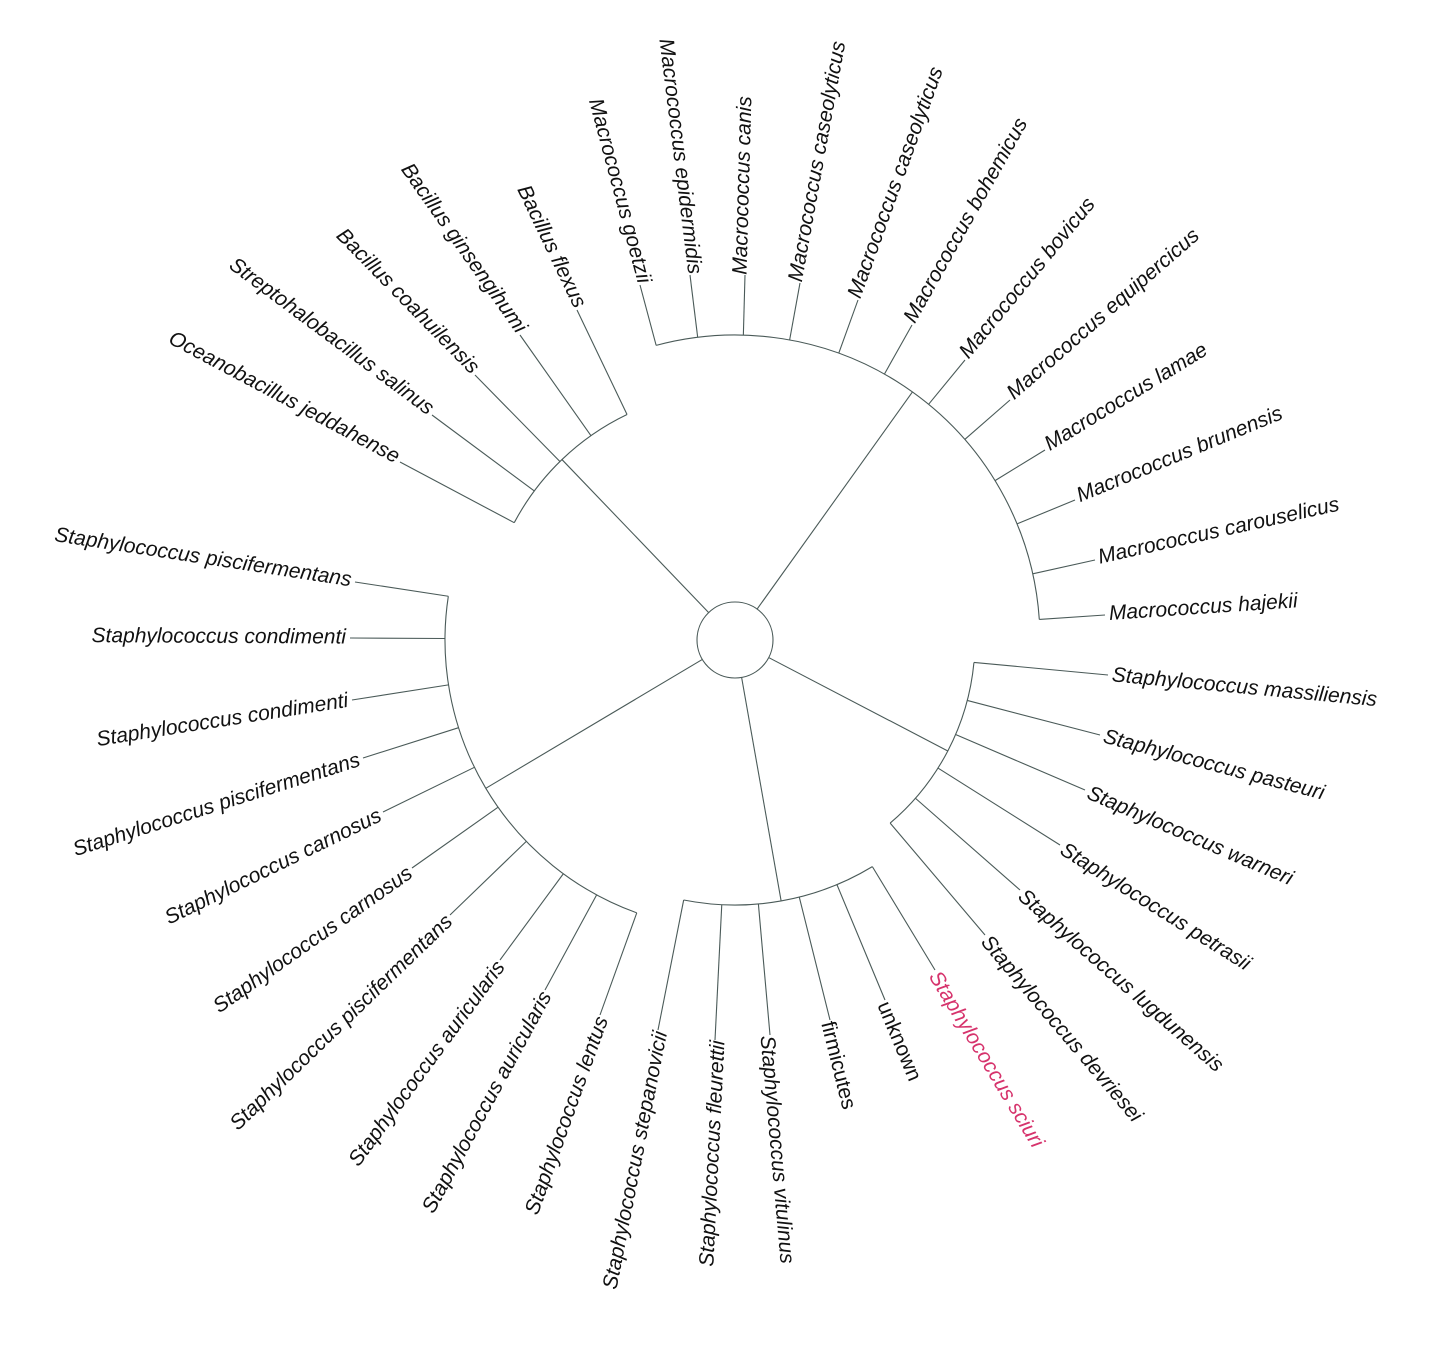  What do you see at coordinates (1214, 765) in the screenshot?
I see `leaf-label: Staphylococcus pasteuri` at bounding box center [1214, 765].